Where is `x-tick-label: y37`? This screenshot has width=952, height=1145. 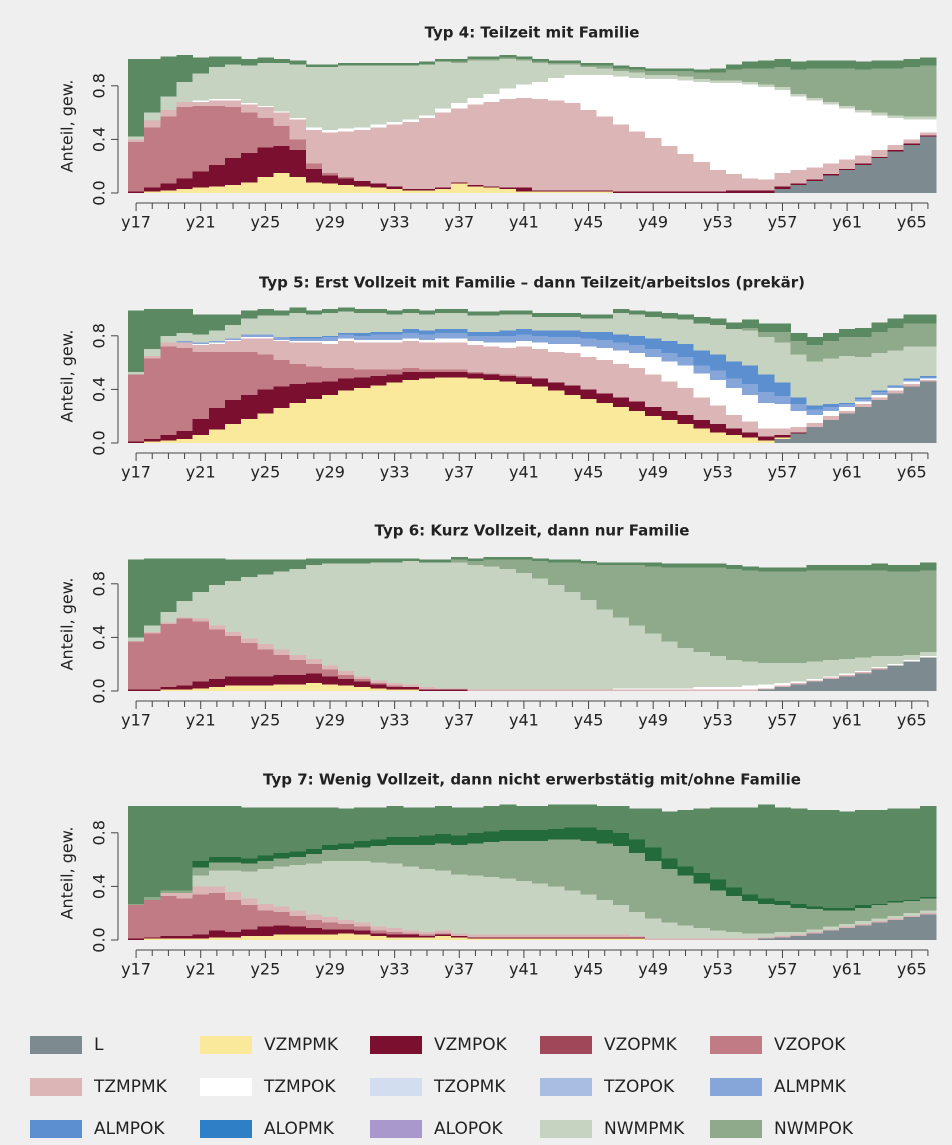
x-tick-label: y37 is located at coordinates (459, 969).